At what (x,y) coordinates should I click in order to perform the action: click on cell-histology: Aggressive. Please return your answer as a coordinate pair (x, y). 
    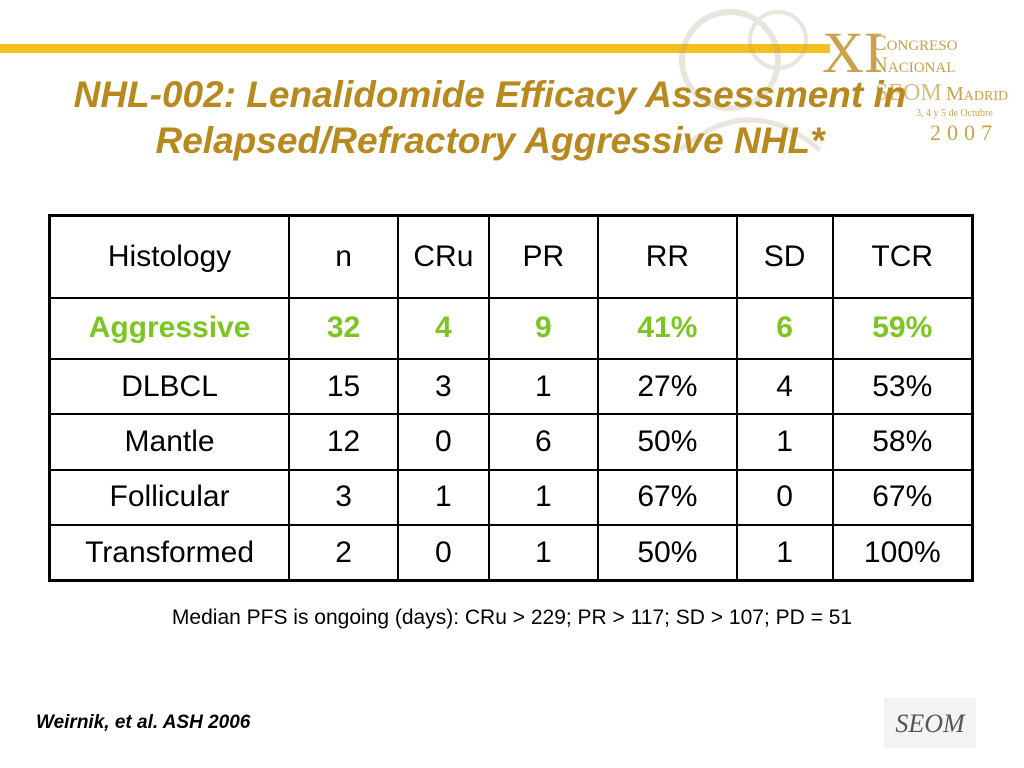
    Looking at the image, I should click on (169, 328).